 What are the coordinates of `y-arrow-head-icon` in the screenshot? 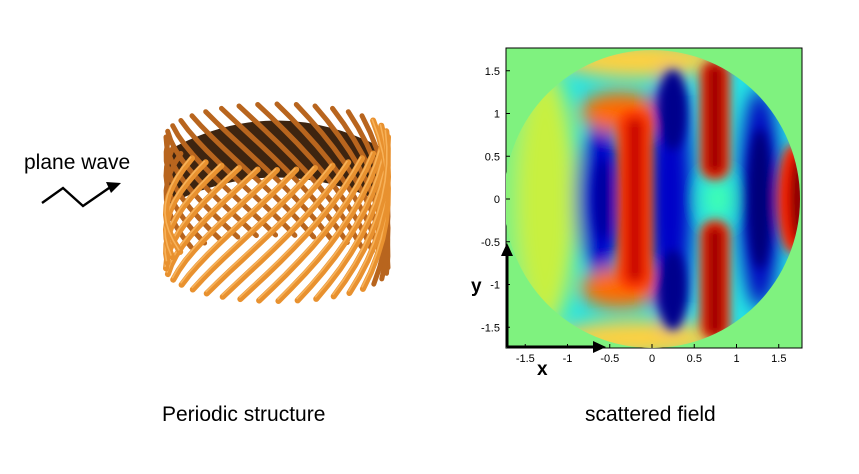 It's located at (507, 249).